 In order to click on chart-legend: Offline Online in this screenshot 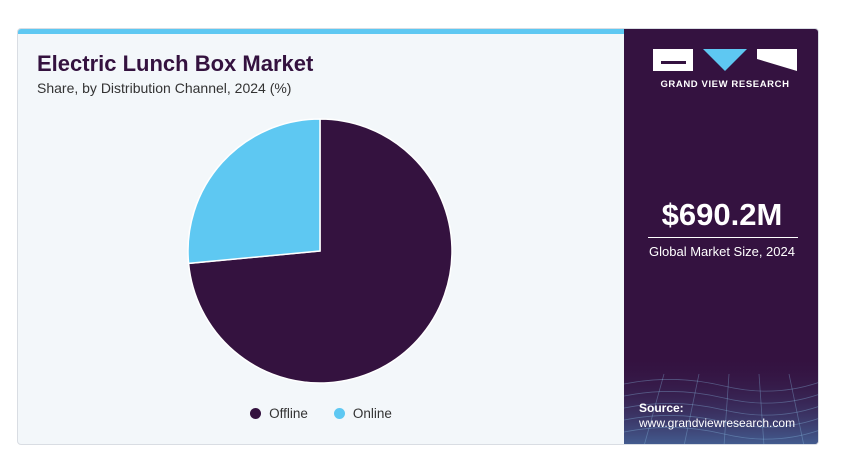, I will do `click(321, 413)`.